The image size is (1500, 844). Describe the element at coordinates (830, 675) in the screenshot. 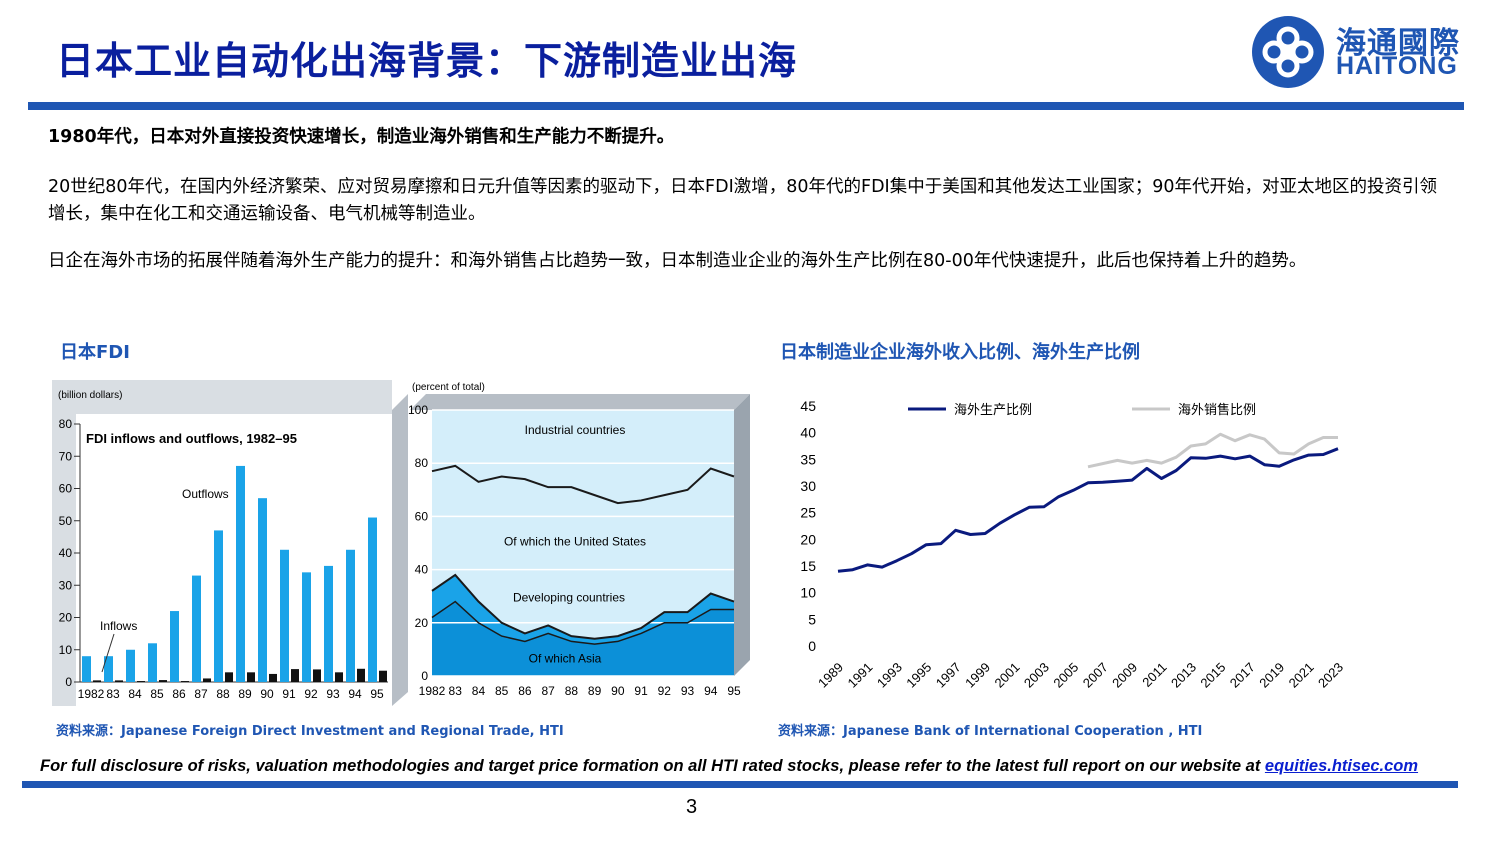

I see `line-xtick-label: 1989` at that location.